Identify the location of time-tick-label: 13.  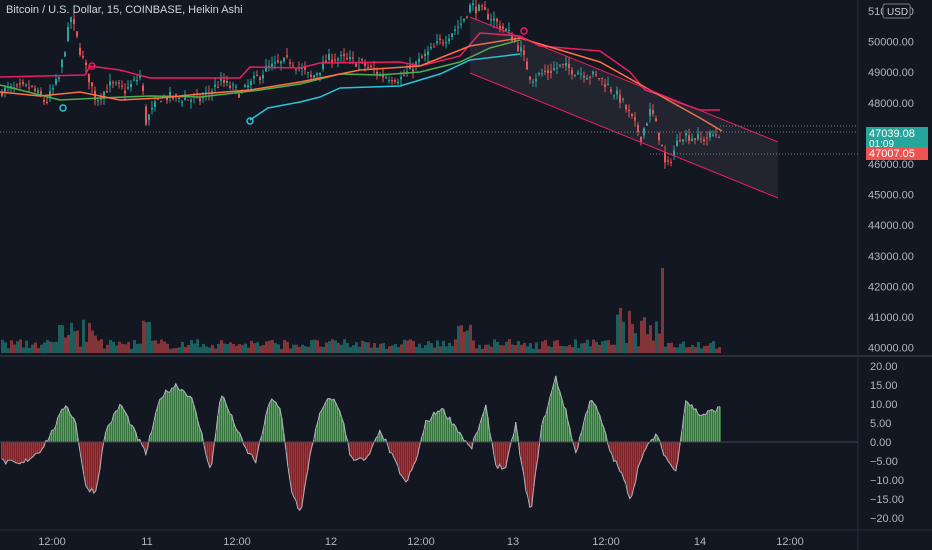
(513, 542).